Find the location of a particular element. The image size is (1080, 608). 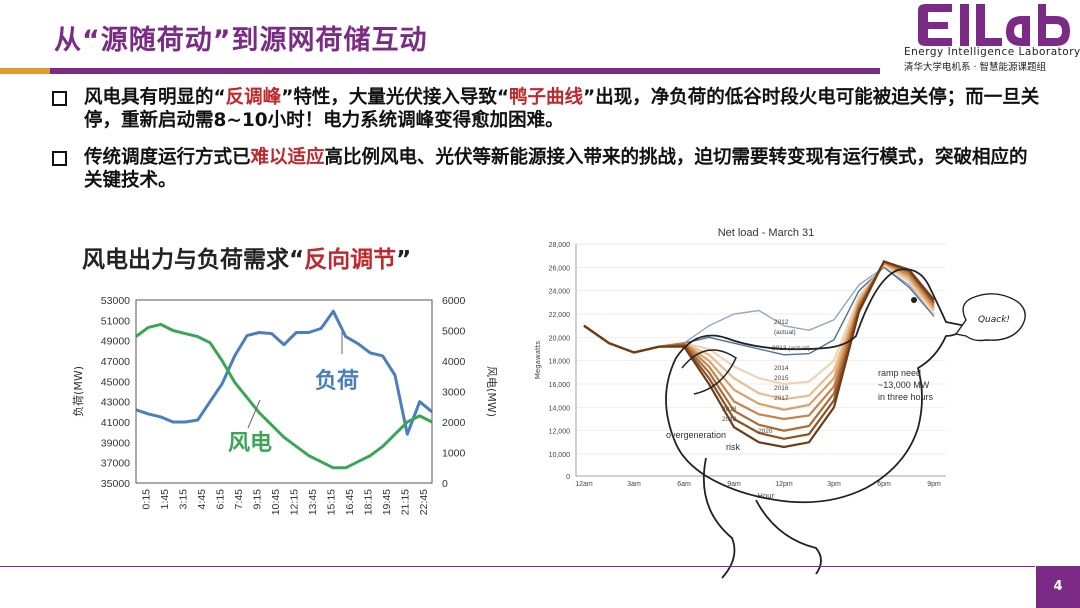

y-tick-label: 37000 is located at coordinates (115, 464).